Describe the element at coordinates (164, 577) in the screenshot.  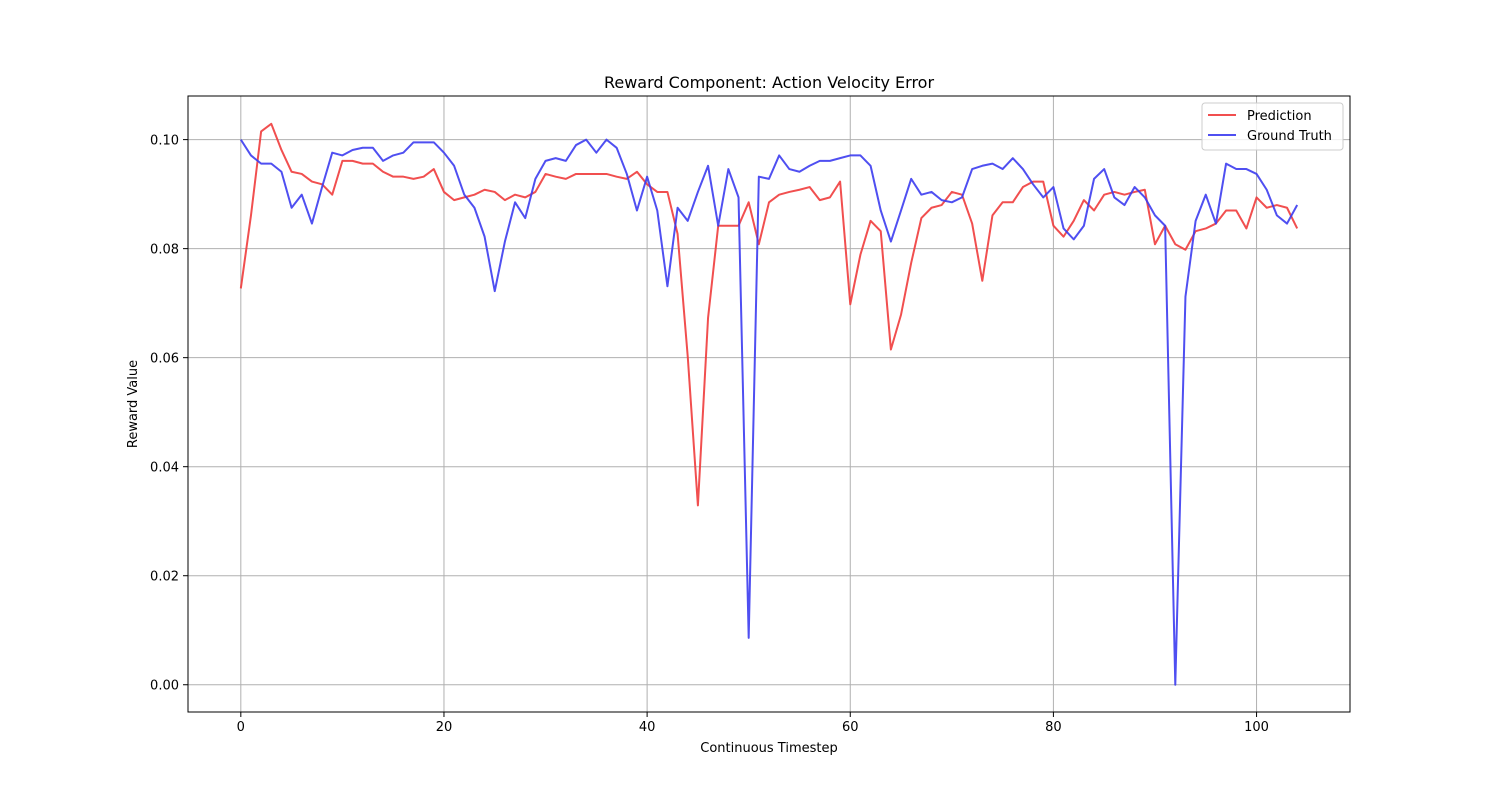
I see `y-tick-label: 0.02` at that location.